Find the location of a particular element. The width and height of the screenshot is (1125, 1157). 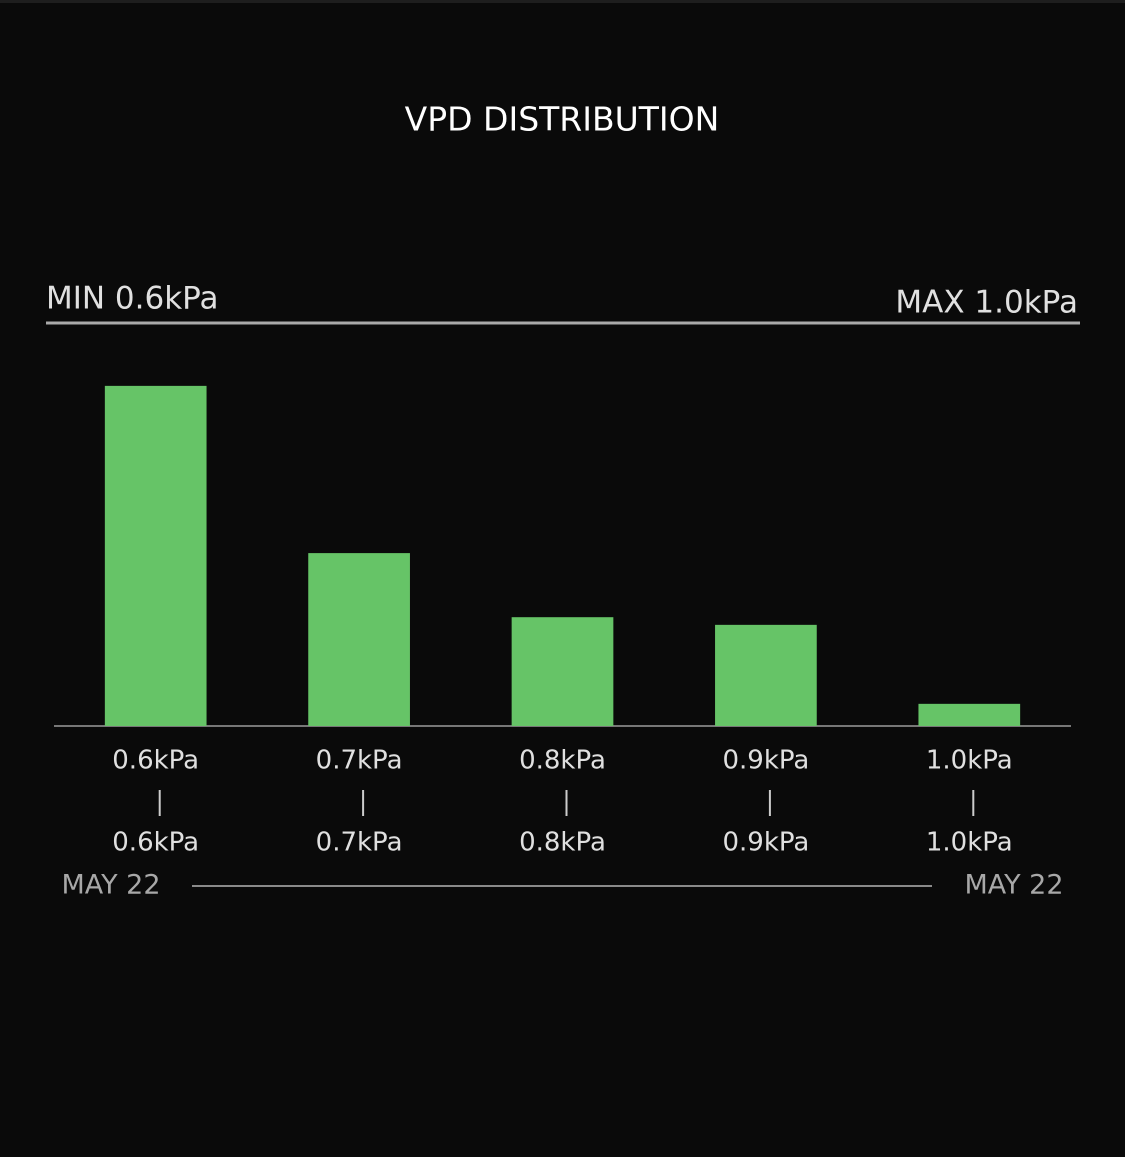

x-tick-label: 0.6kPa is located at coordinates (155, 761).